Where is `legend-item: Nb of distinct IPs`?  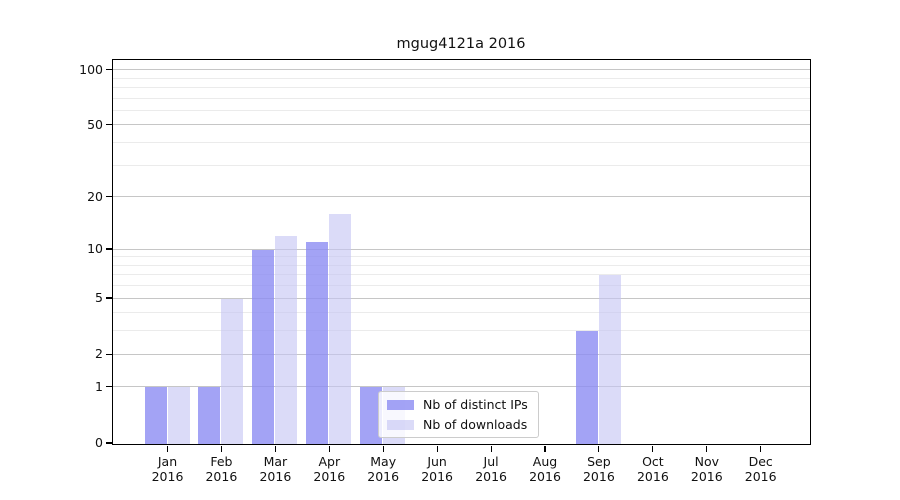
legend-item: Nb of distinct IPs is located at coordinates (457, 404).